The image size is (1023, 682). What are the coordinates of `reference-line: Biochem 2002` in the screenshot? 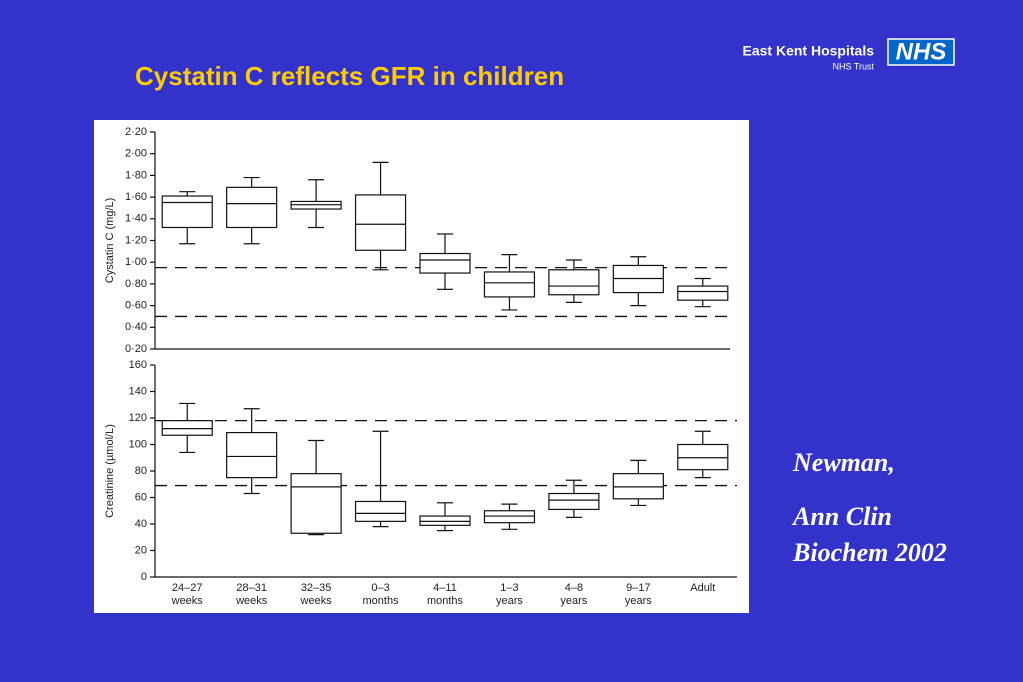 It's located at (869, 552).